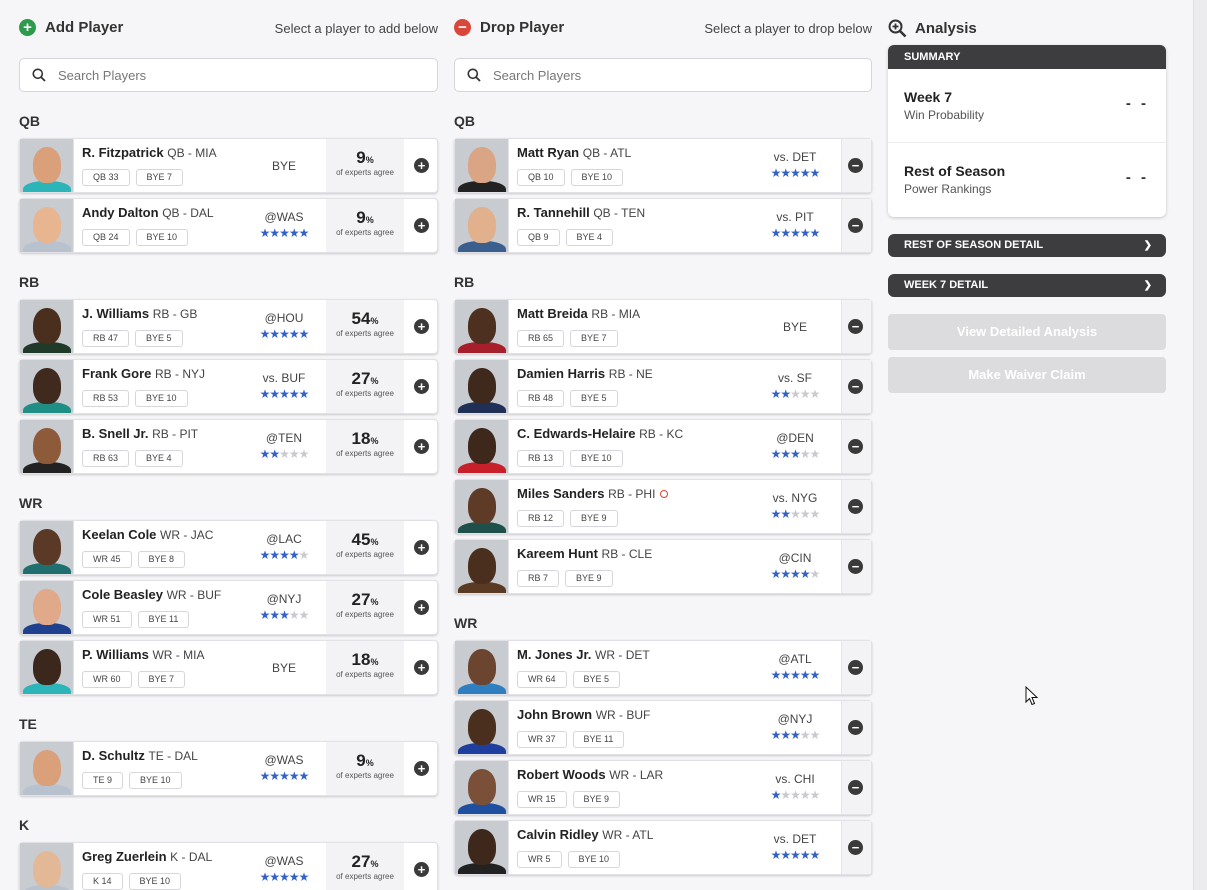 Image resolution: width=1207 pixels, height=890 pixels. What do you see at coordinates (1027, 285) in the screenshot?
I see `week-detail-toggle: WEEK 7 DETAIL ❯` at bounding box center [1027, 285].